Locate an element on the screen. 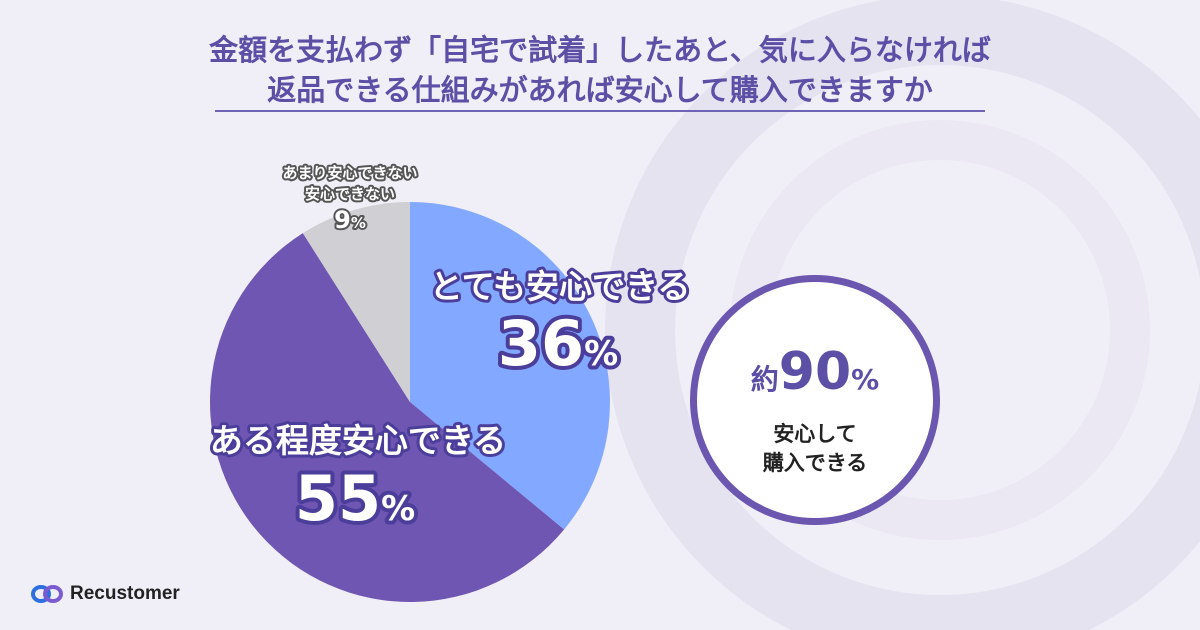 The image size is (1200, 630). slice-label-not-reassured-line1: あまり安心できない is located at coordinates (349, 173).